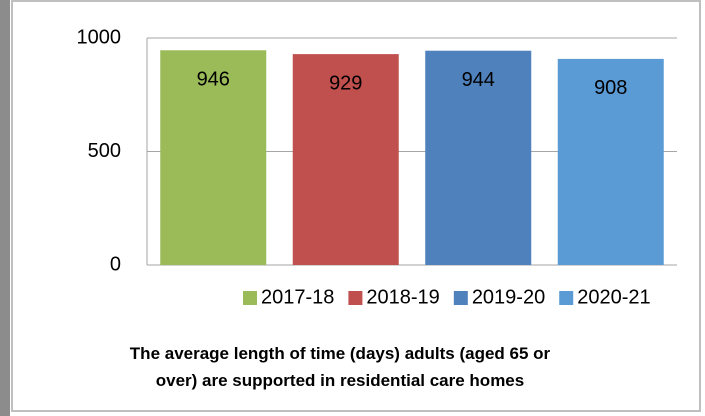 Image resolution: width=705 pixels, height=416 pixels. What do you see at coordinates (402, 297) in the screenshot?
I see `legend-label: 2018-19` at bounding box center [402, 297].